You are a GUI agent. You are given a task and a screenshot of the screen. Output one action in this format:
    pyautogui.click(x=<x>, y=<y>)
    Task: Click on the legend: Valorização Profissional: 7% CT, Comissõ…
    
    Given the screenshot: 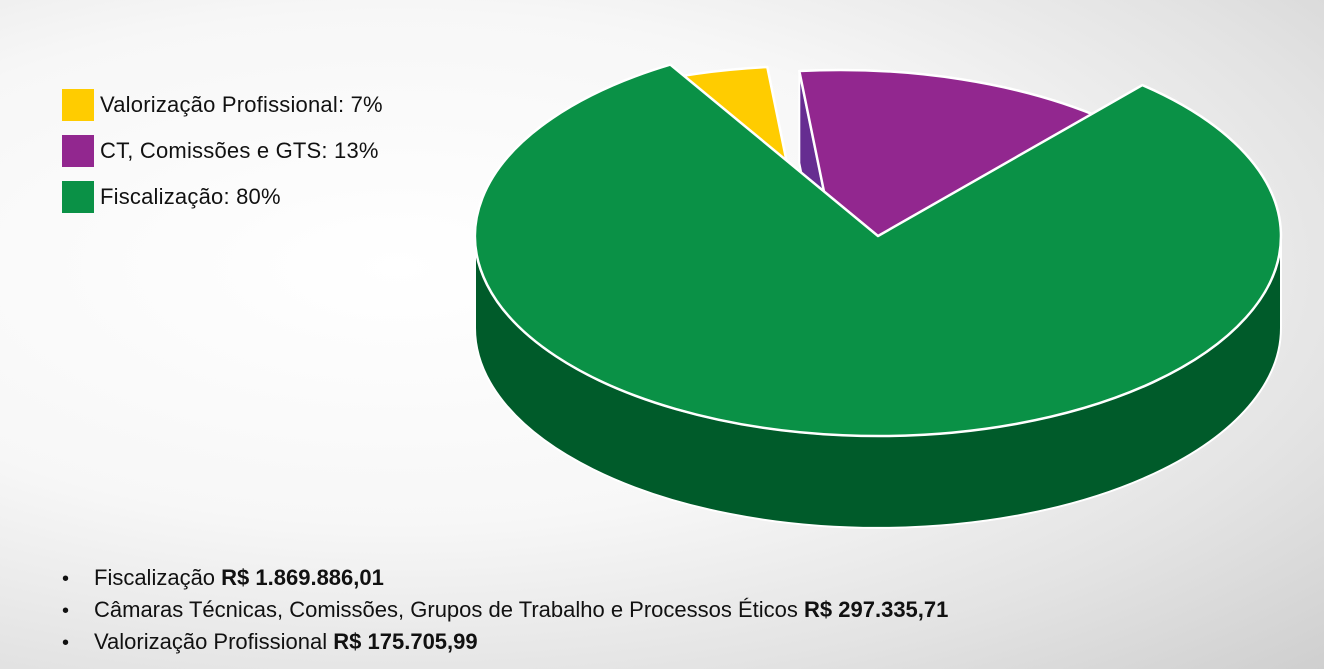 What is the action you would take?
    pyautogui.click(x=222, y=151)
    